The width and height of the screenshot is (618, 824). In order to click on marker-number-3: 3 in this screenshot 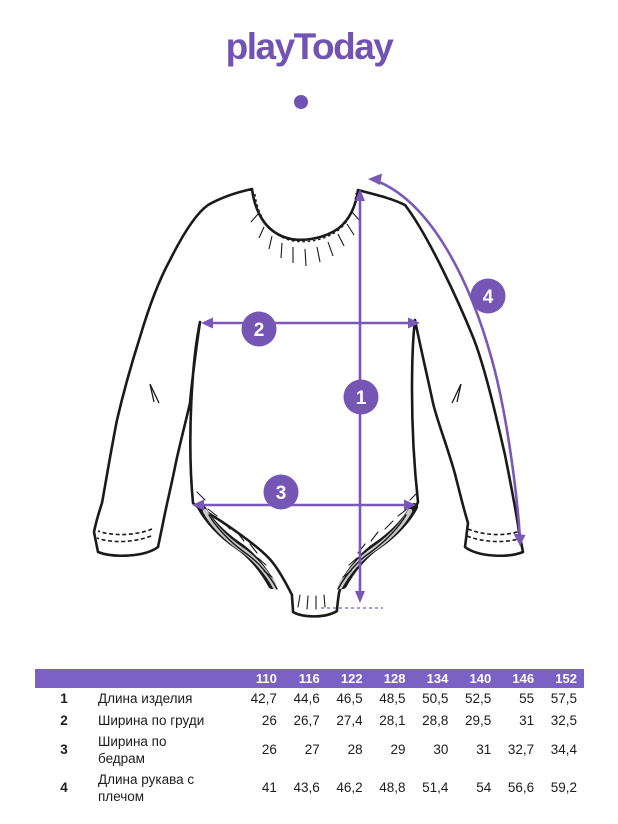, I will do `click(281, 493)`.